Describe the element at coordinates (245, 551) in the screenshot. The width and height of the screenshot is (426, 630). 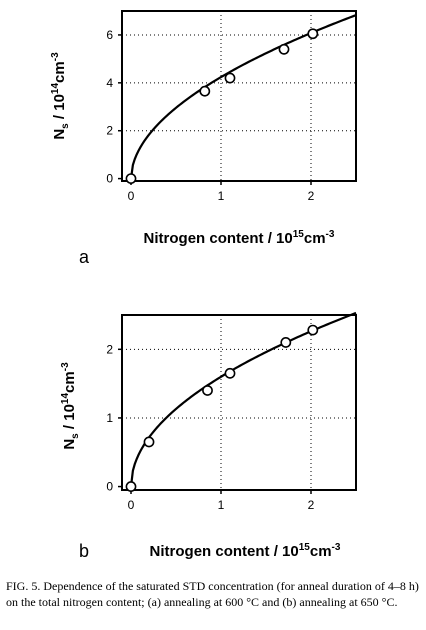
I see `x-axis-label-b: Nitrogen content / 1015cm-3` at that location.